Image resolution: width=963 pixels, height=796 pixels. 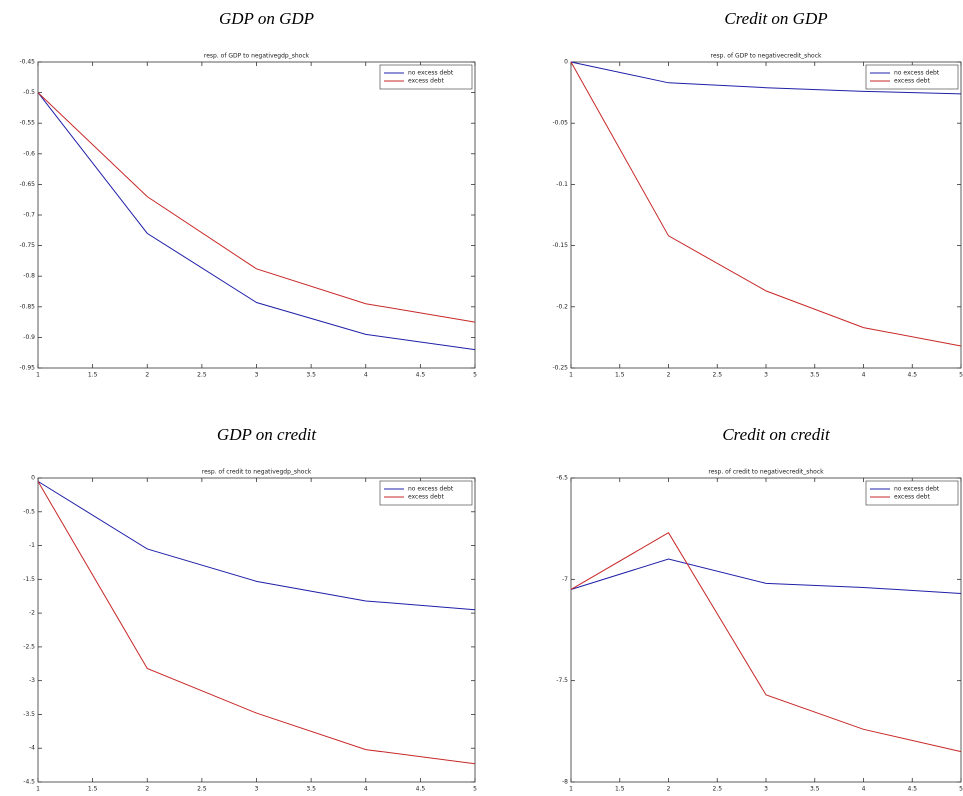 I want to click on y-tick-label: -0.95, so click(x=27, y=368).